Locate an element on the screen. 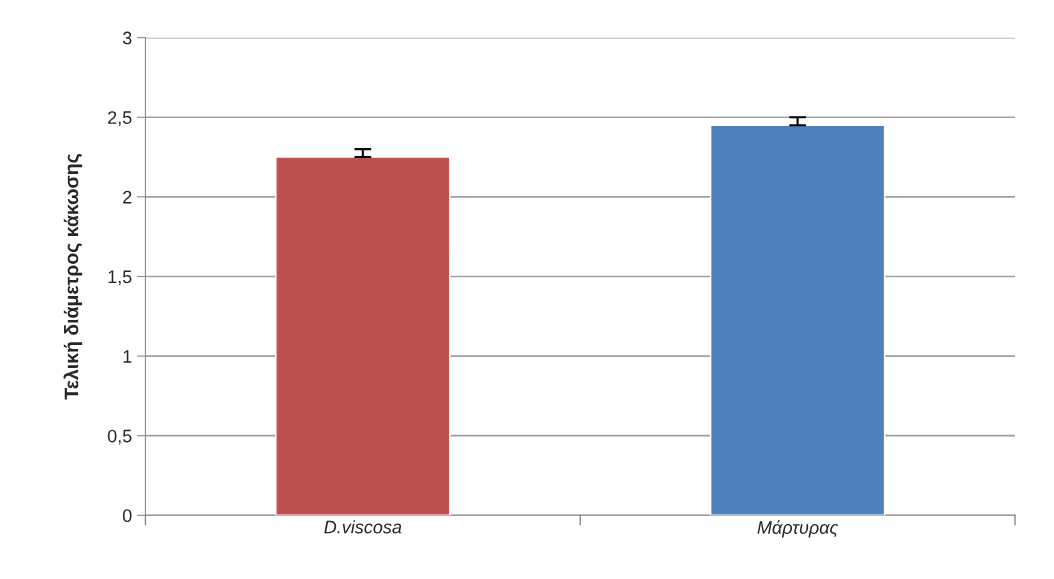 The image size is (1054, 579). y-axis-title: Τελική διάμετρος κάκωσης is located at coordinates (73, 277).